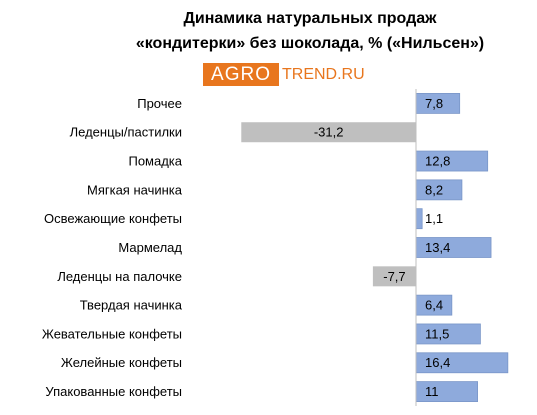 The height and width of the screenshot is (415, 537). Describe the element at coordinates (434, 189) in the screenshot. I see `value-label: 8,2` at that location.